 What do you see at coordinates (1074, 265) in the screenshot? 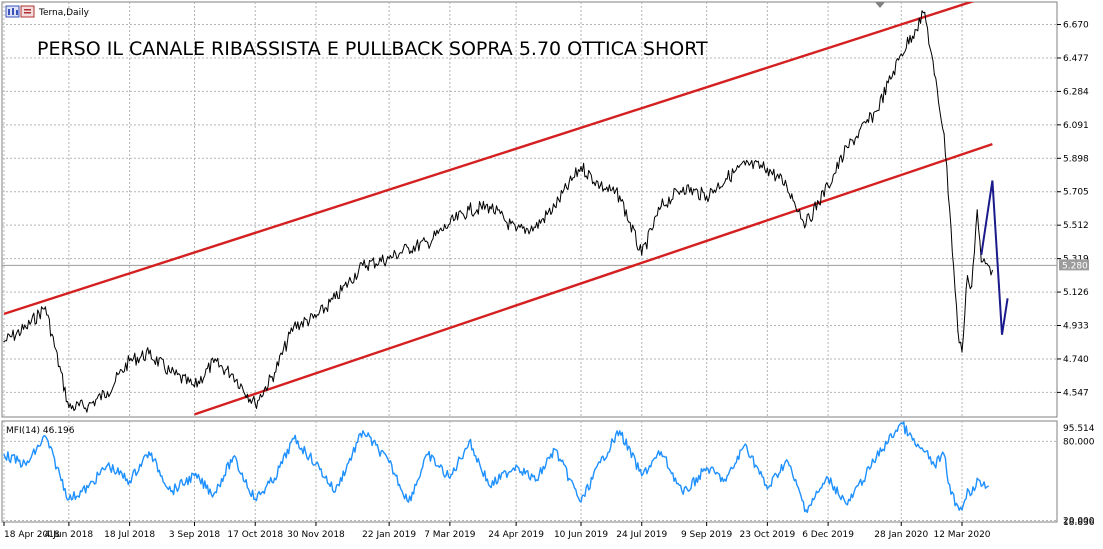
I see `current-price-tag: 5.280` at bounding box center [1074, 265].